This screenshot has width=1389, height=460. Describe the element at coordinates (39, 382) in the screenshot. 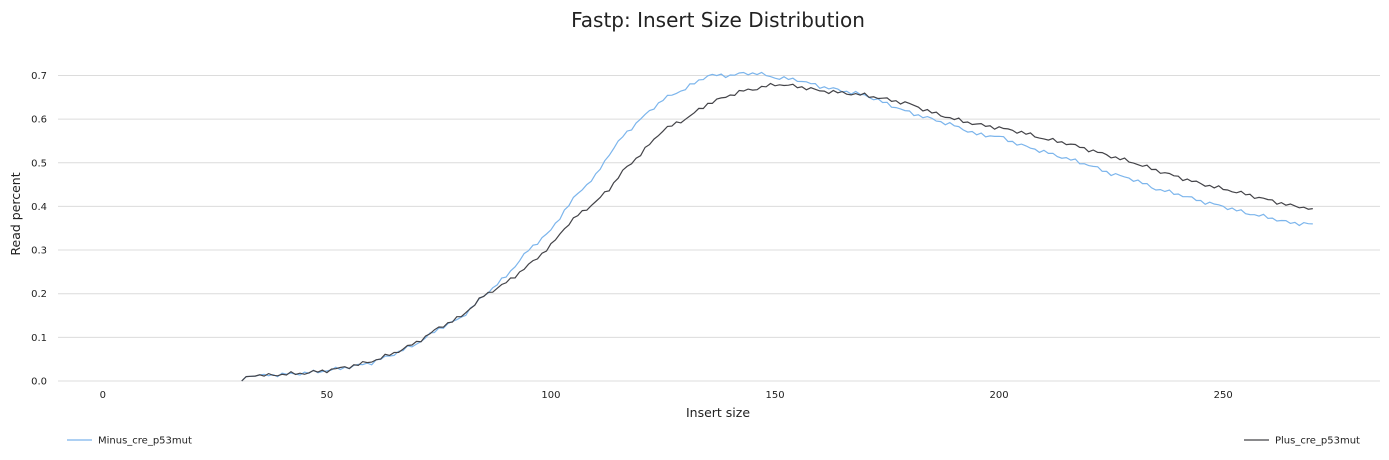

I see `y-tick-label: 0.0` at that location.